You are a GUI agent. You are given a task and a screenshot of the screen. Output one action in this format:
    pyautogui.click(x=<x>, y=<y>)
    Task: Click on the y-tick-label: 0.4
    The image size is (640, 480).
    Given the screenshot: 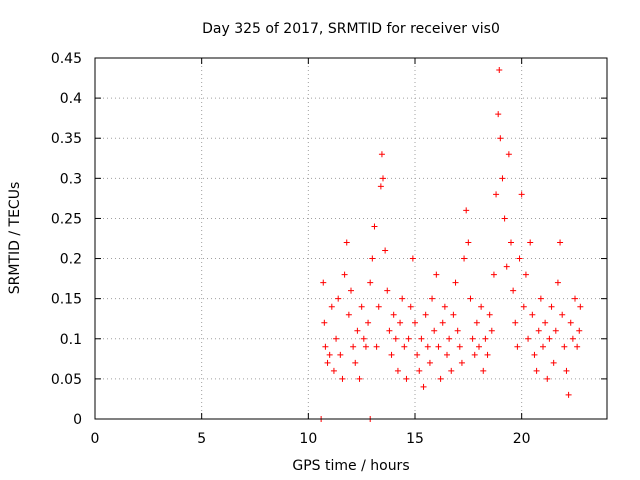 What is the action you would take?
    pyautogui.click(x=71, y=99)
    